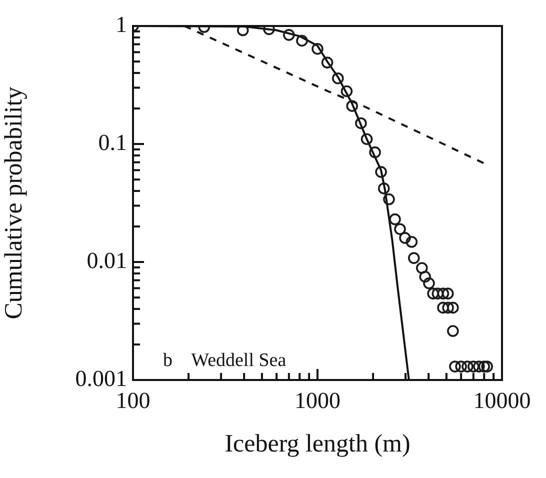 The width and height of the screenshot is (546, 478). I want to click on y-tick-label: 0.1, so click(112, 143).